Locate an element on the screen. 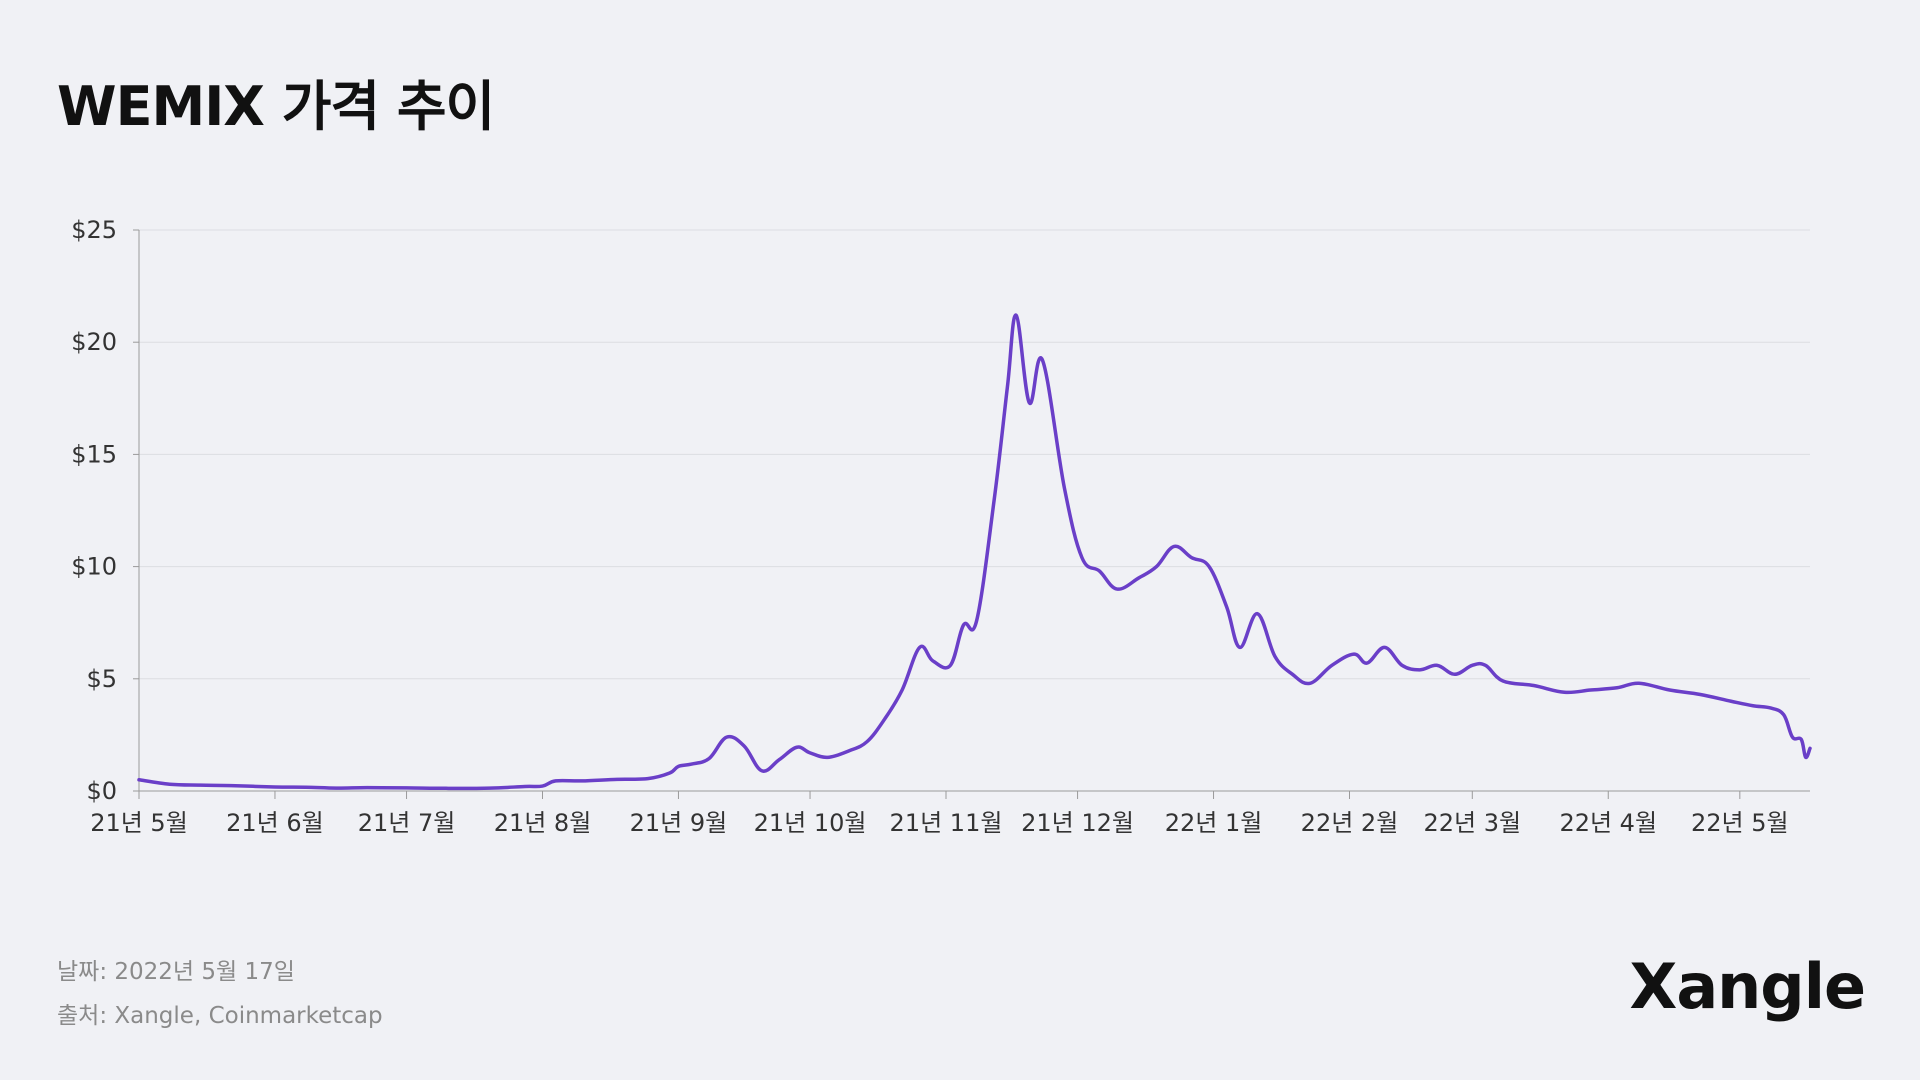 Image resolution: width=1920 pixels, height=1080 pixels. x-tick-label: 22년 3월 is located at coordinates (1472, 823).